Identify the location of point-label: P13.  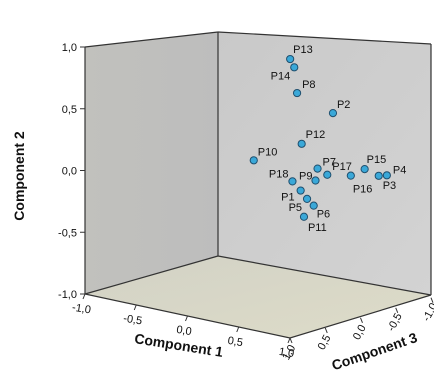
(303, 50).